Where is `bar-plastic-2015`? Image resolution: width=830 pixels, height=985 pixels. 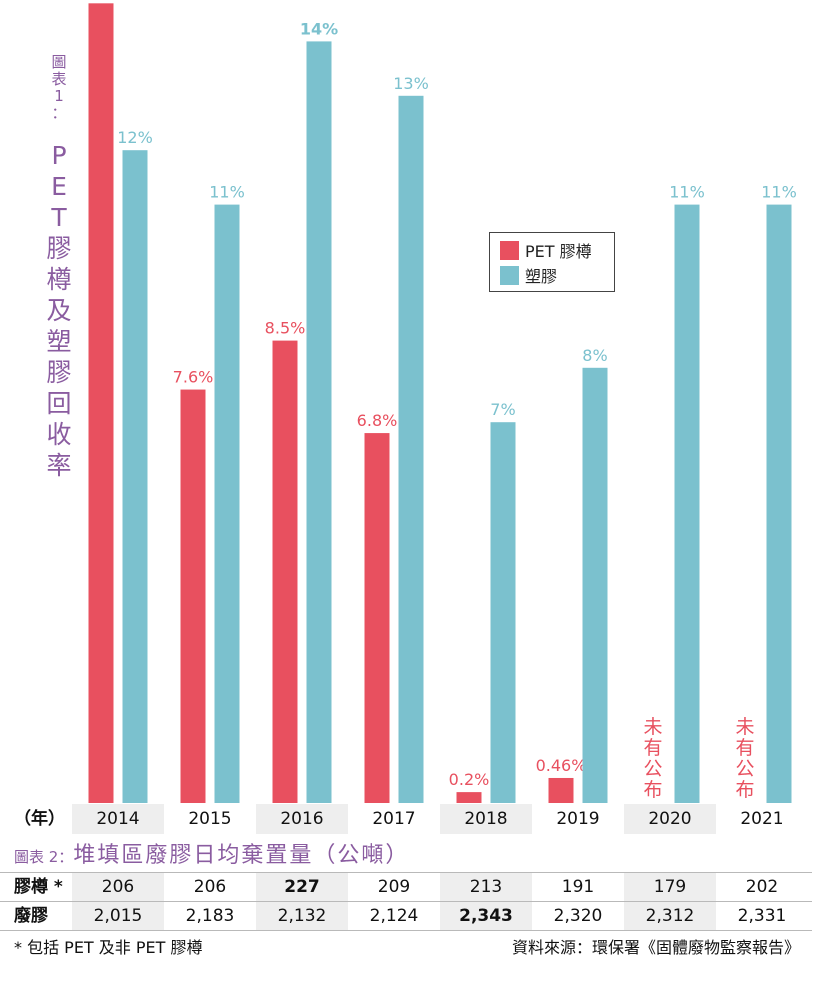 bar-plastic-2015 is located at coordinates (227, 504).